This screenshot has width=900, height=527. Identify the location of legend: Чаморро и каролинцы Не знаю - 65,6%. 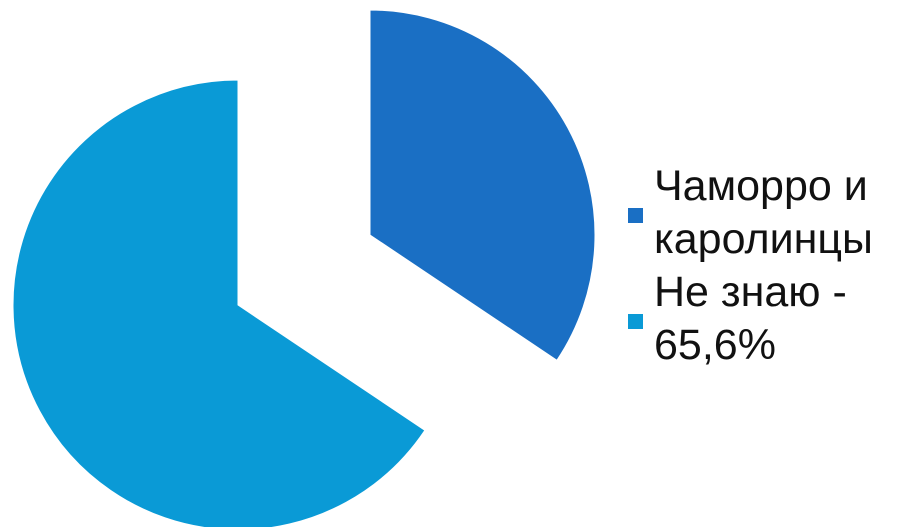
(764, 266).